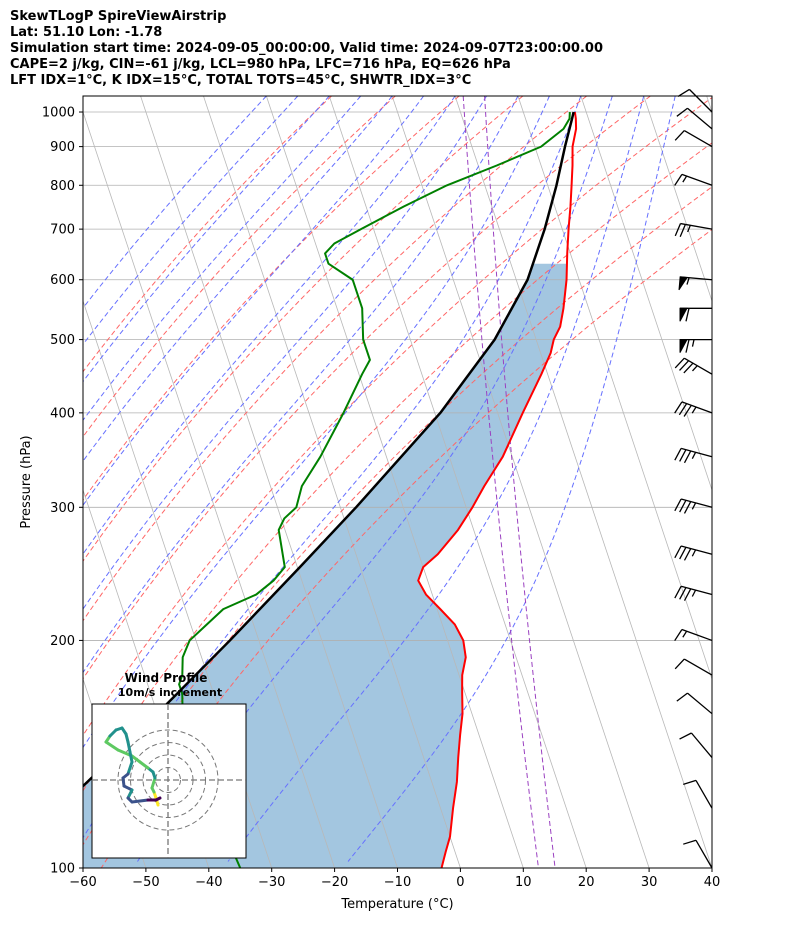  What do you see at coordinates (649, 882) in the screenshot?
I see `x-tick-label: 30` at bounding box center [649, 882].